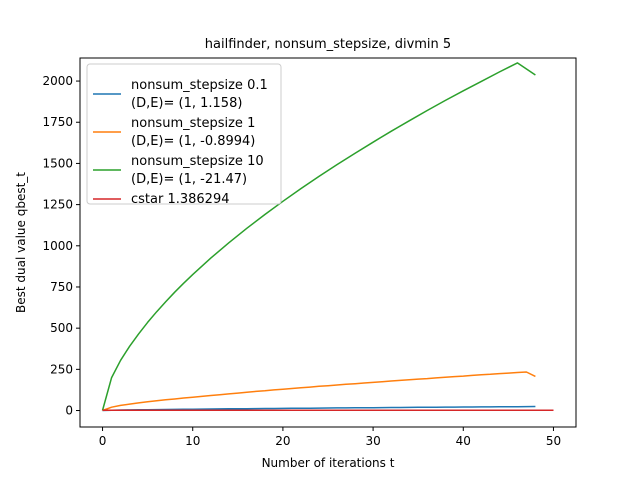  I want to click on y-tick-label: 500, so click(61, 328).